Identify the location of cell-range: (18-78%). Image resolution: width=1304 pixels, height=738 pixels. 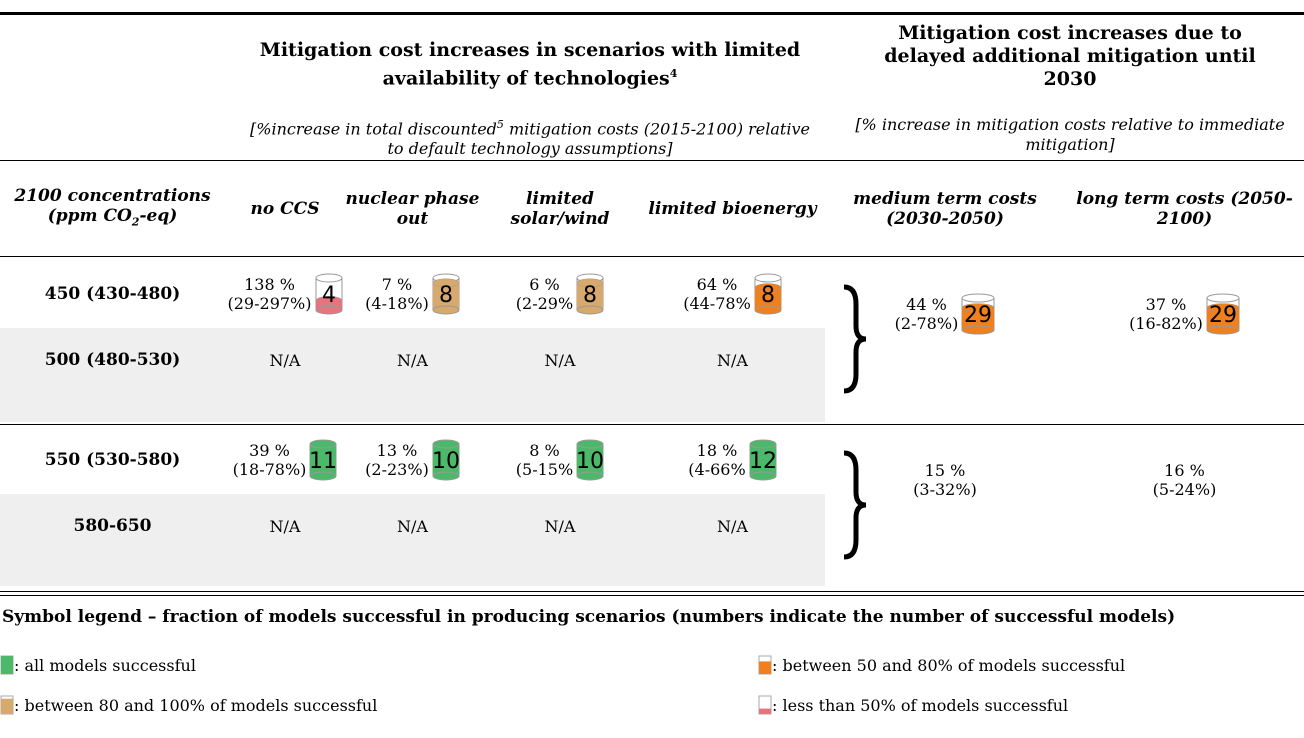
(269, 469).